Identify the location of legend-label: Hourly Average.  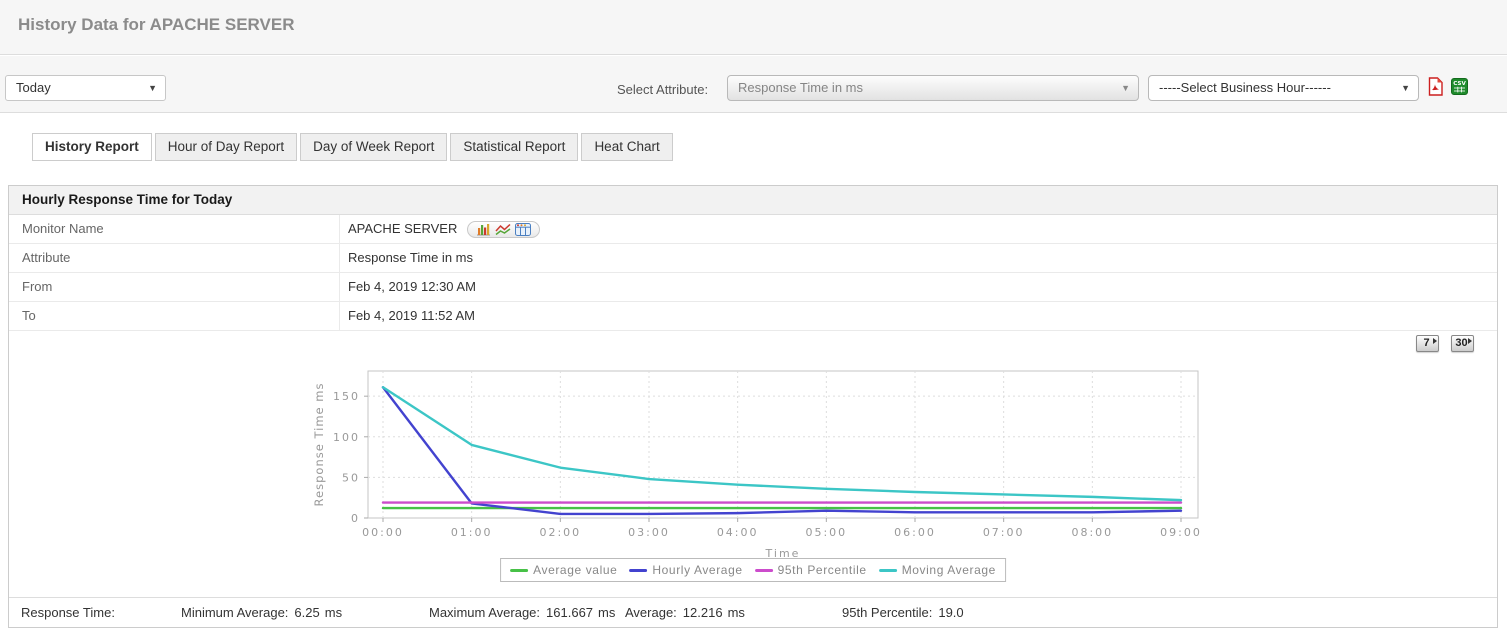
(697, 570).